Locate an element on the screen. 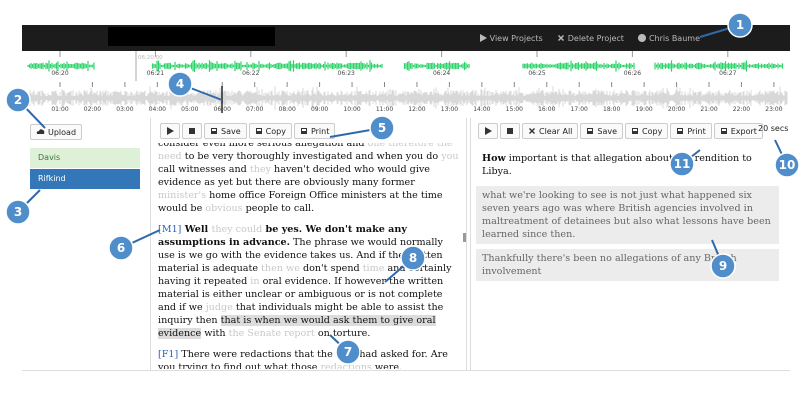 This screenshot has width=800, height=400. overview-time: 06:22 is located at coordinates (250, 73).